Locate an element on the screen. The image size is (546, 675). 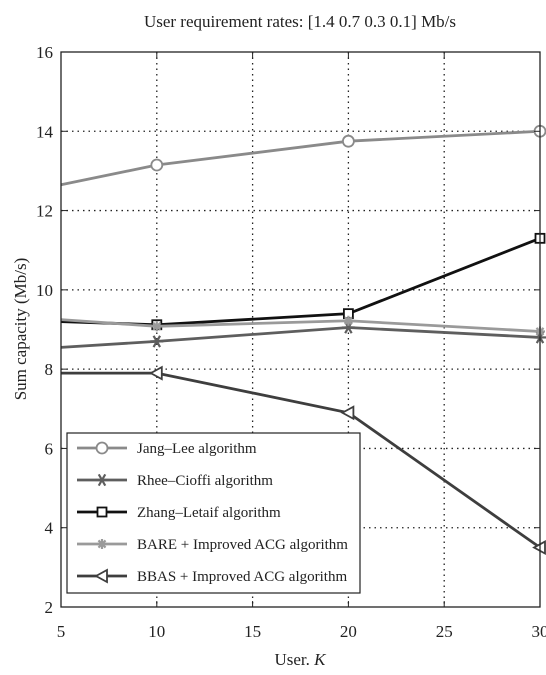
legend-entry-label: Jang–Lee algorithm is located at coordinates (197, 449).